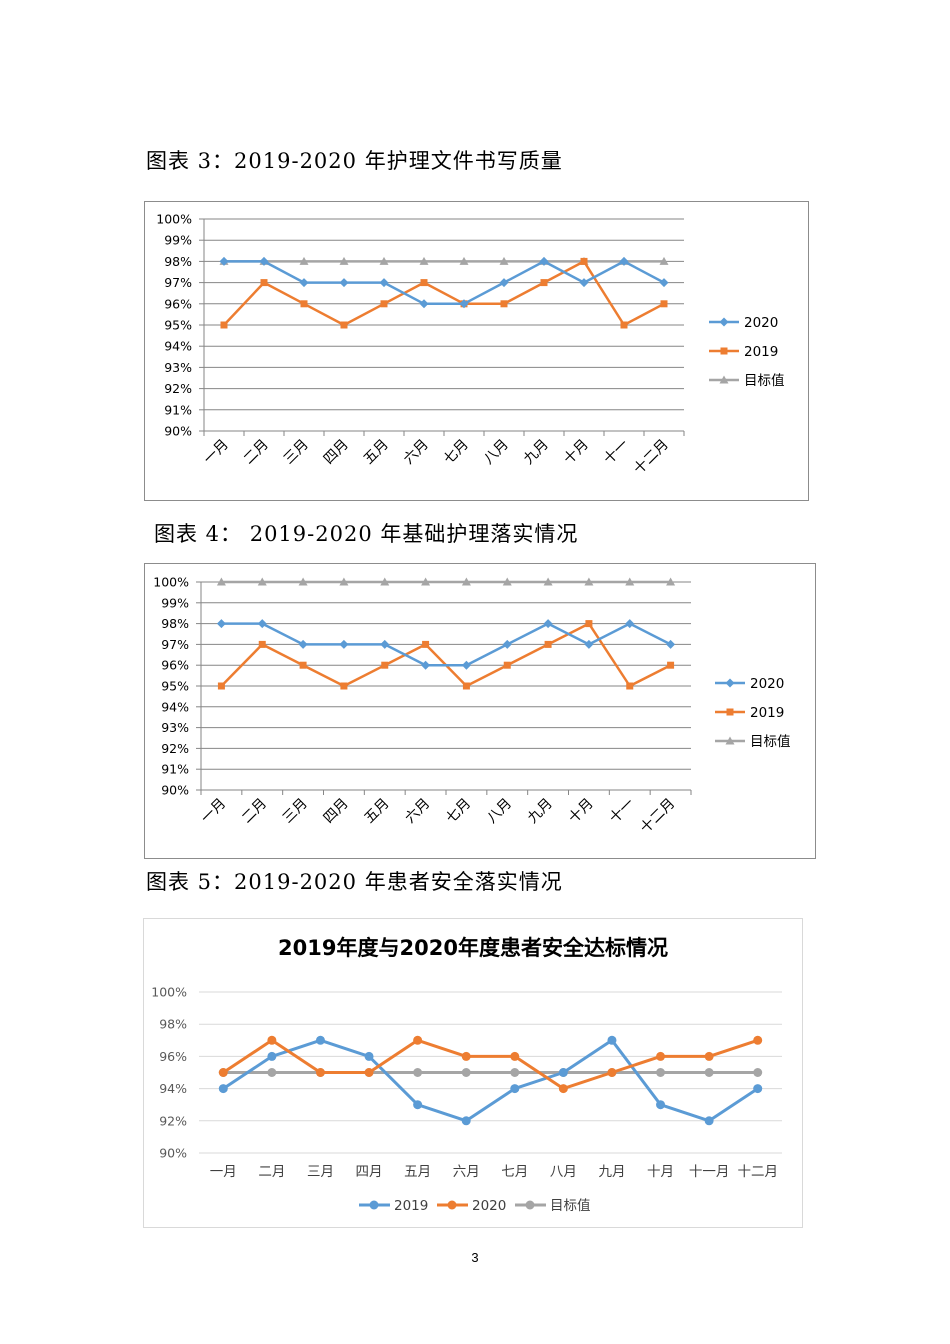 Image resolution: width=950 pixels, height=1344 pixels. Describe the element at coordinates (540, 811) in the screenshot. I see `x-tick-label: 九月` at that location.